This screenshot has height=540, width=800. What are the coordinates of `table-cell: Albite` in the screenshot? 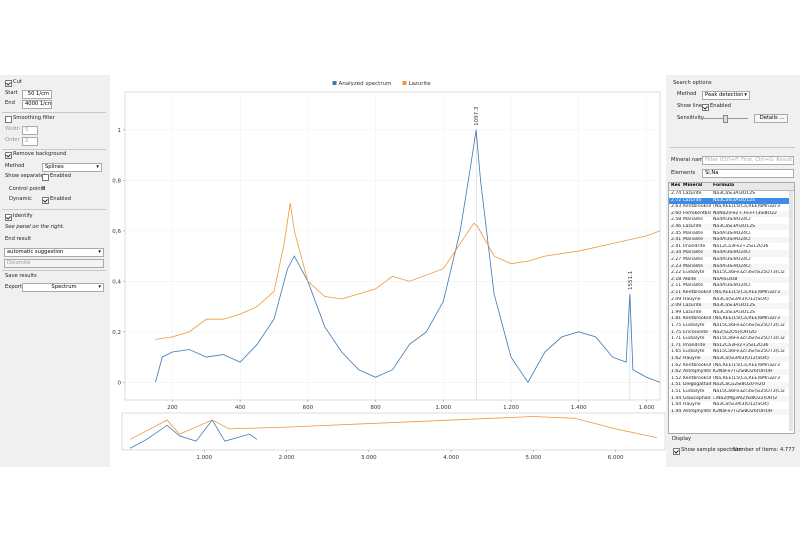 It's located at (690, 279).